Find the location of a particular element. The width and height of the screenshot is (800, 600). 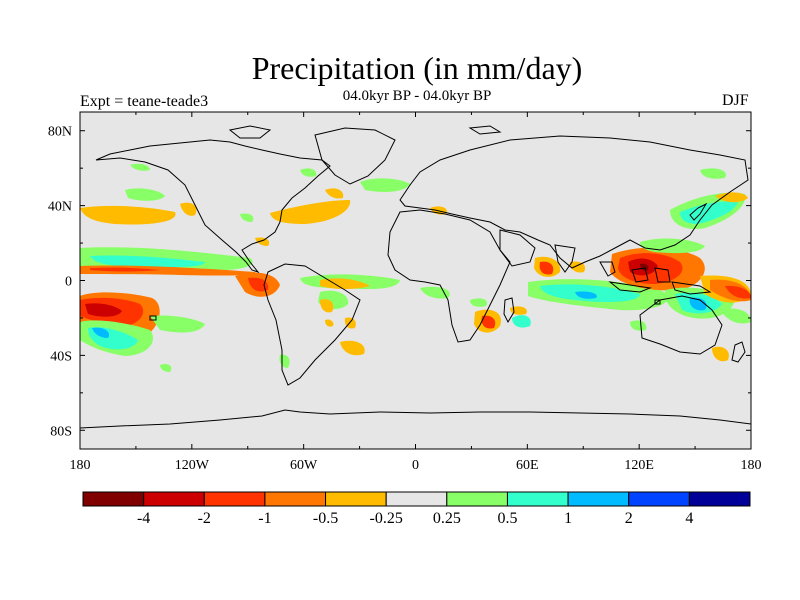

colorbar-level-label: 0.5 is located at coordinates (507, 518).